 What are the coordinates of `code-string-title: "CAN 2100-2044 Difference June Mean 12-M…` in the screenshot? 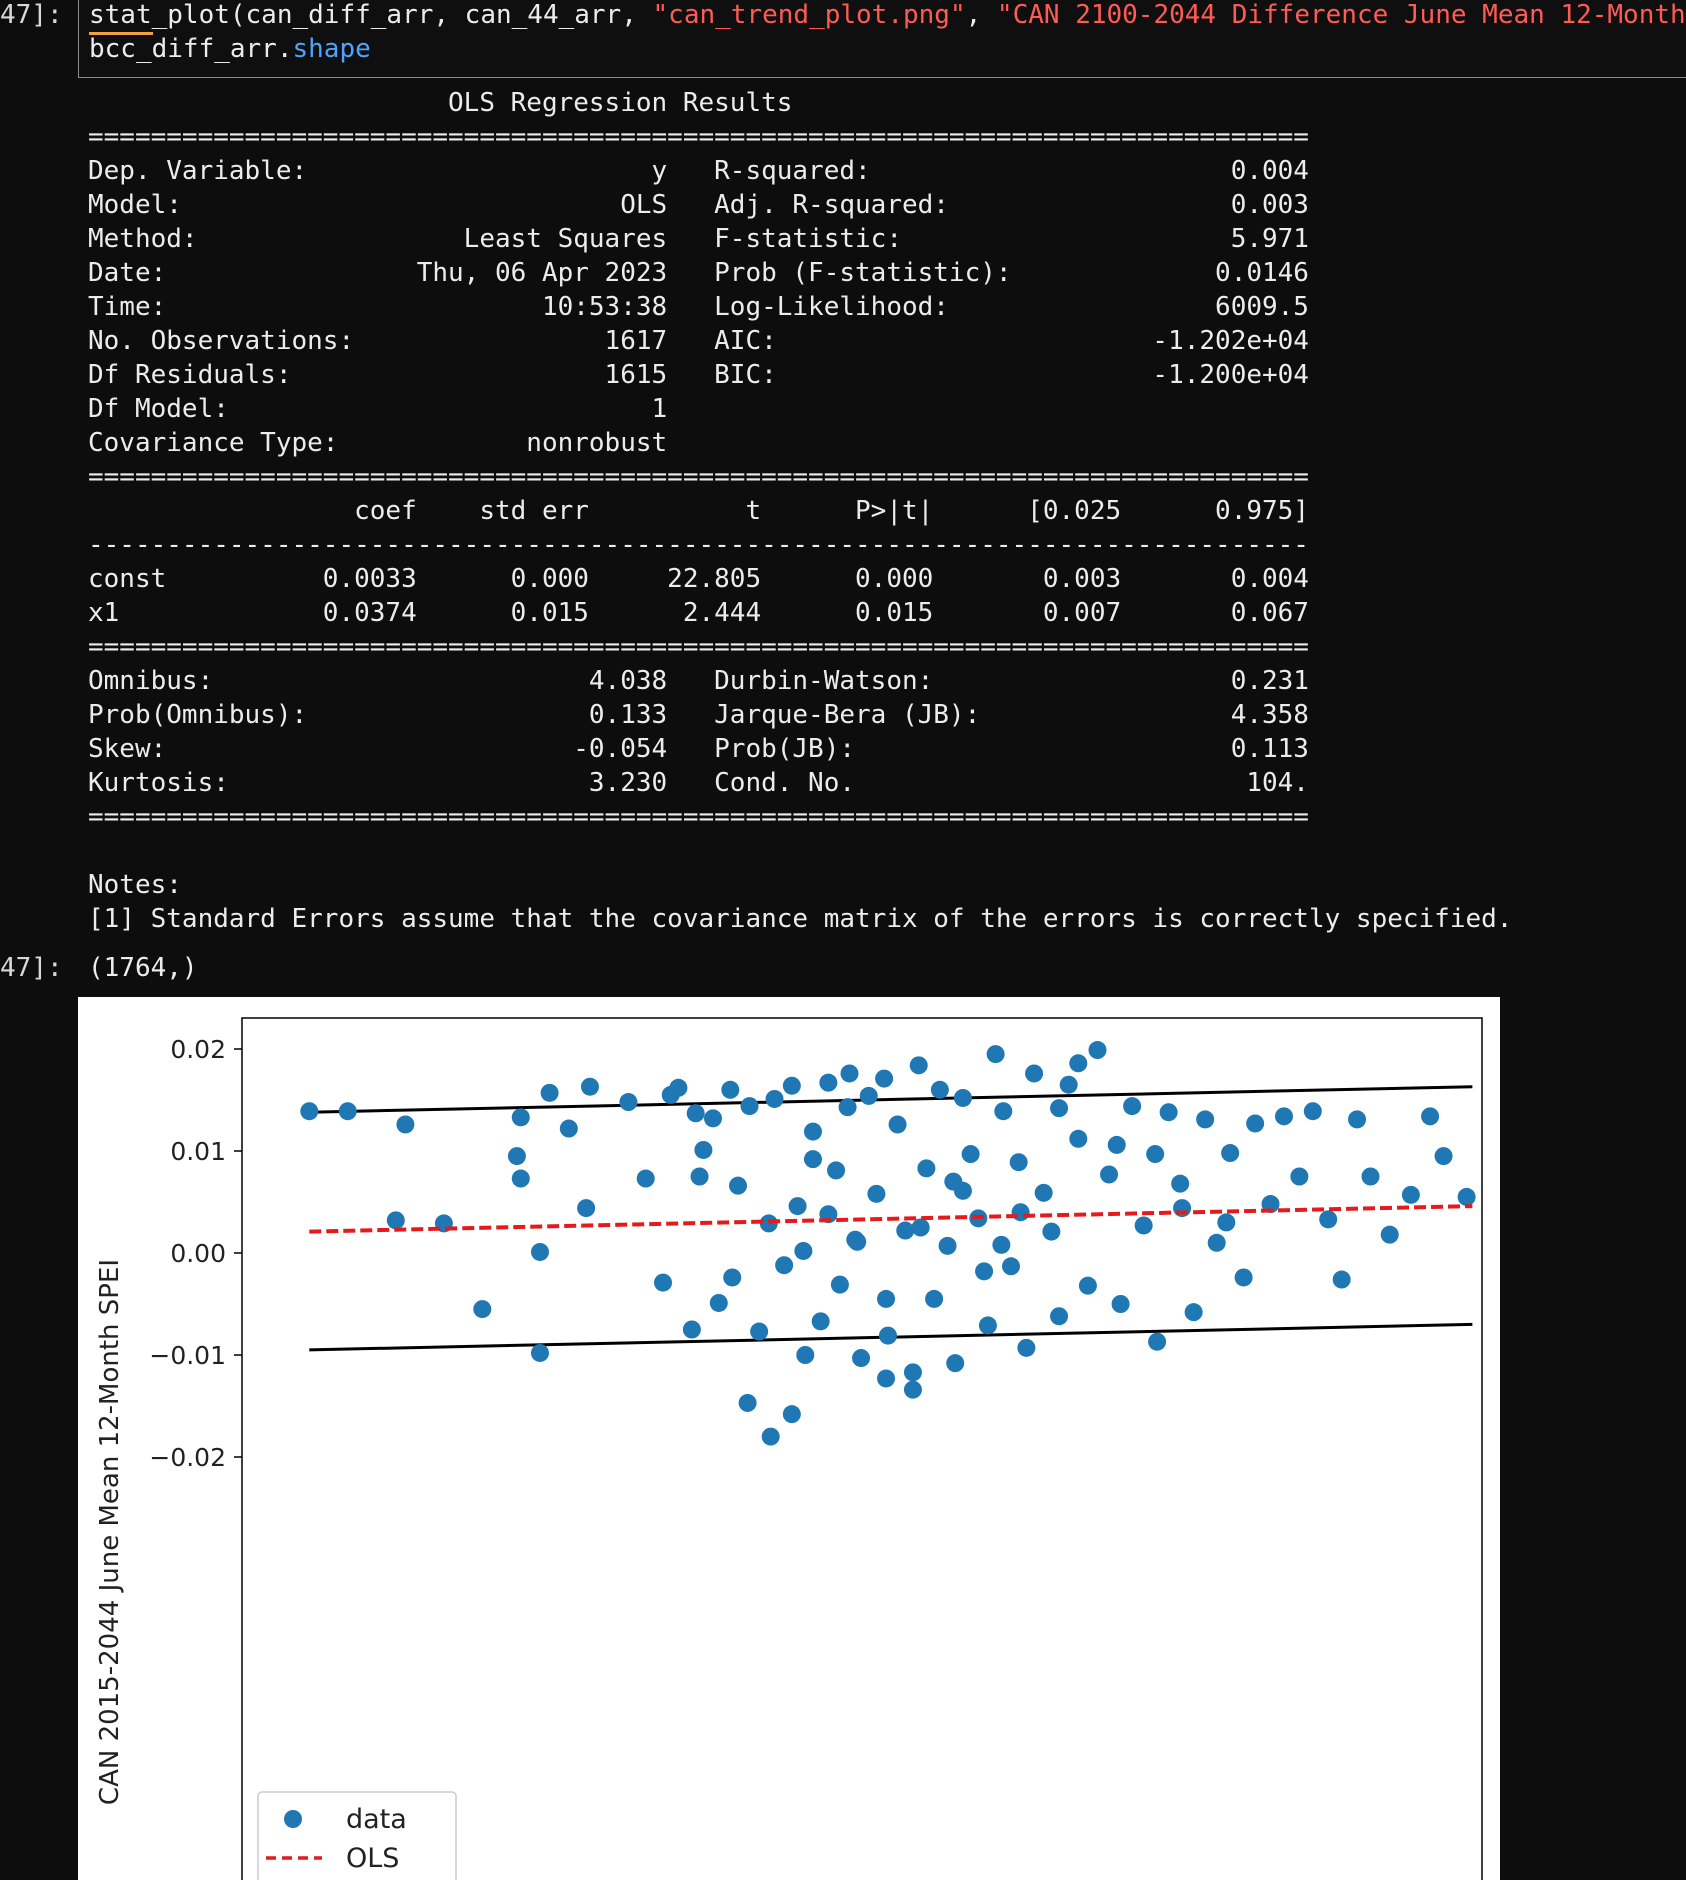 It's located at (1341, 15).